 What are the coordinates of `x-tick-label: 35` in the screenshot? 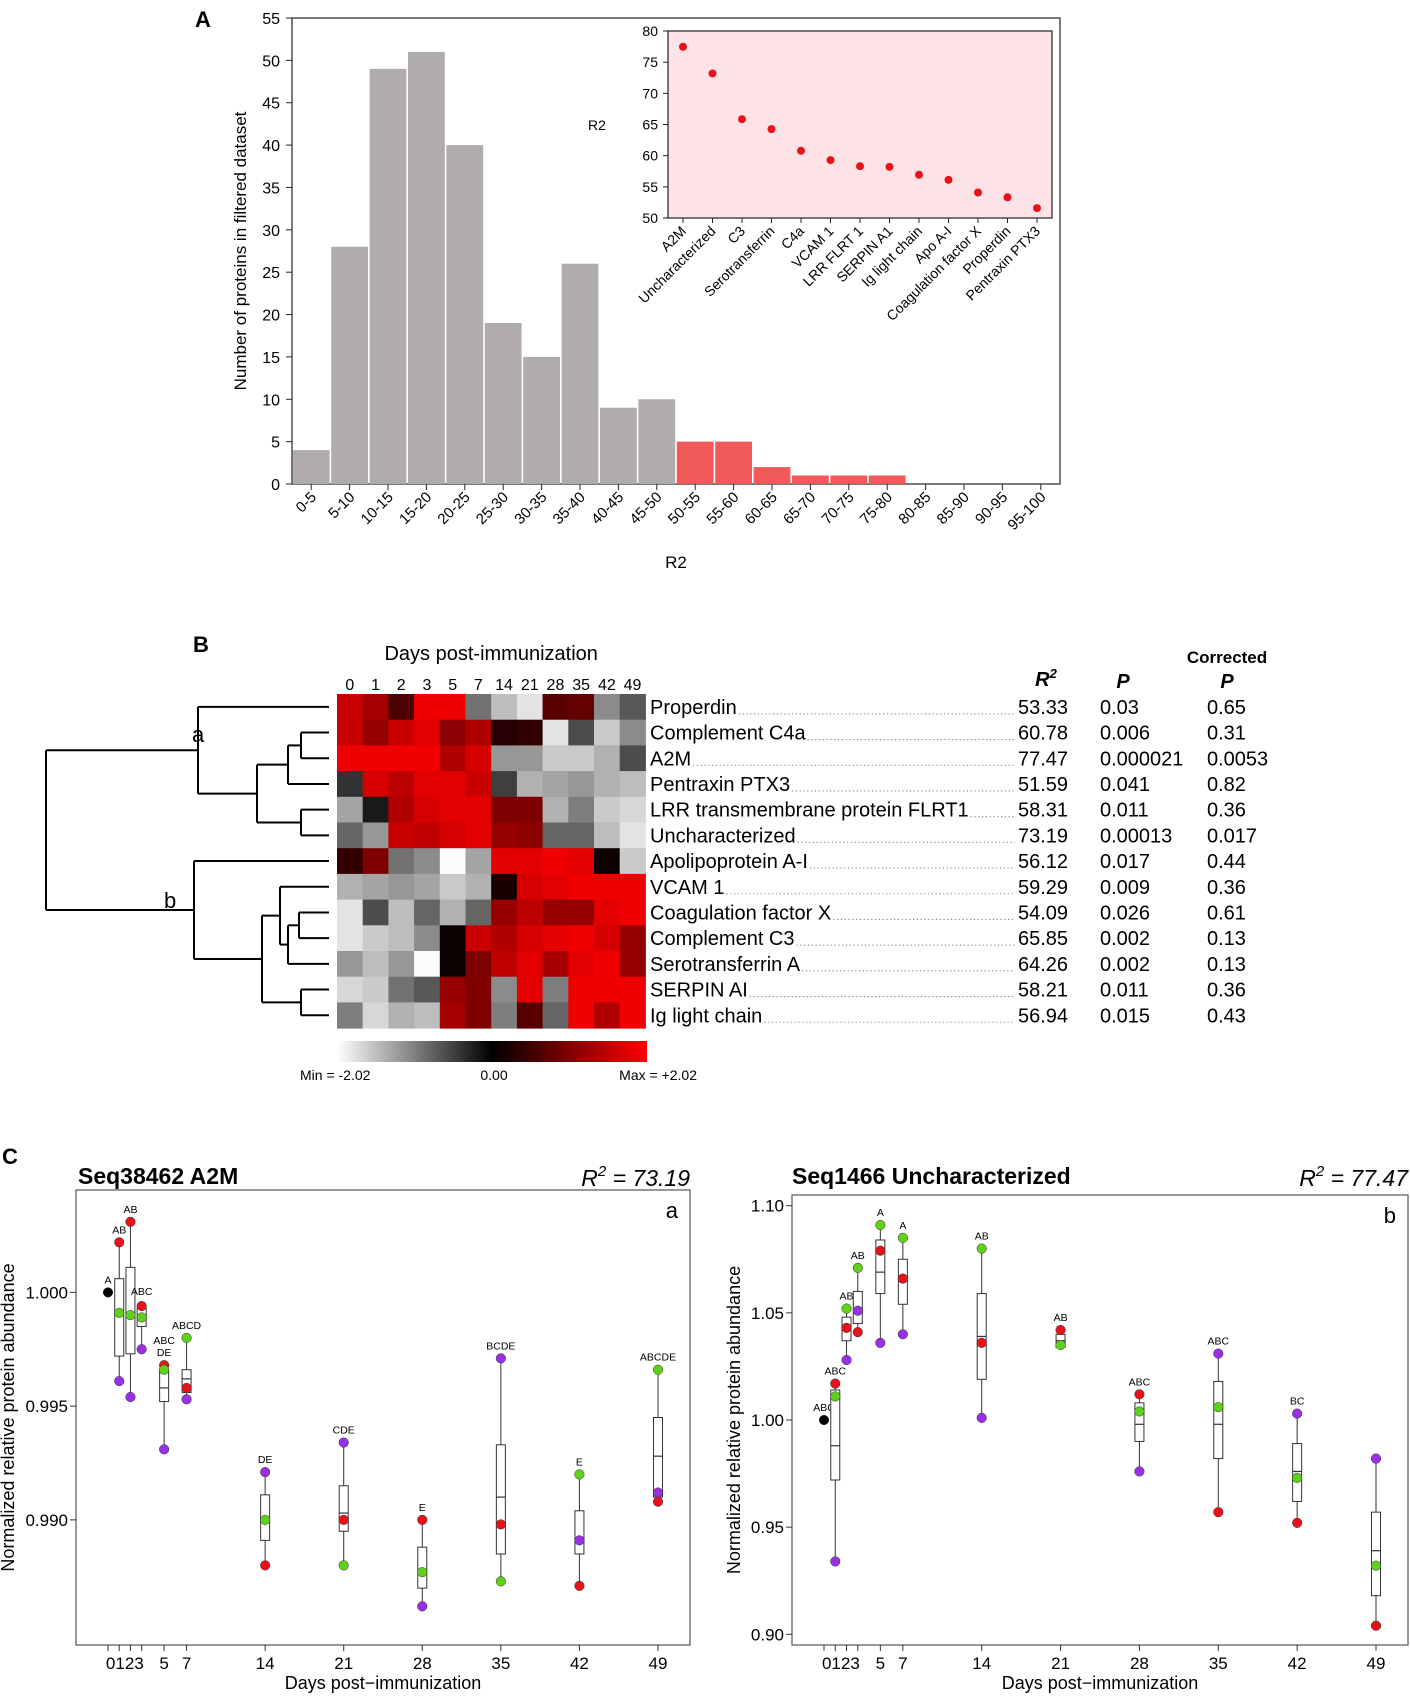 It's located at (1218, 1663).